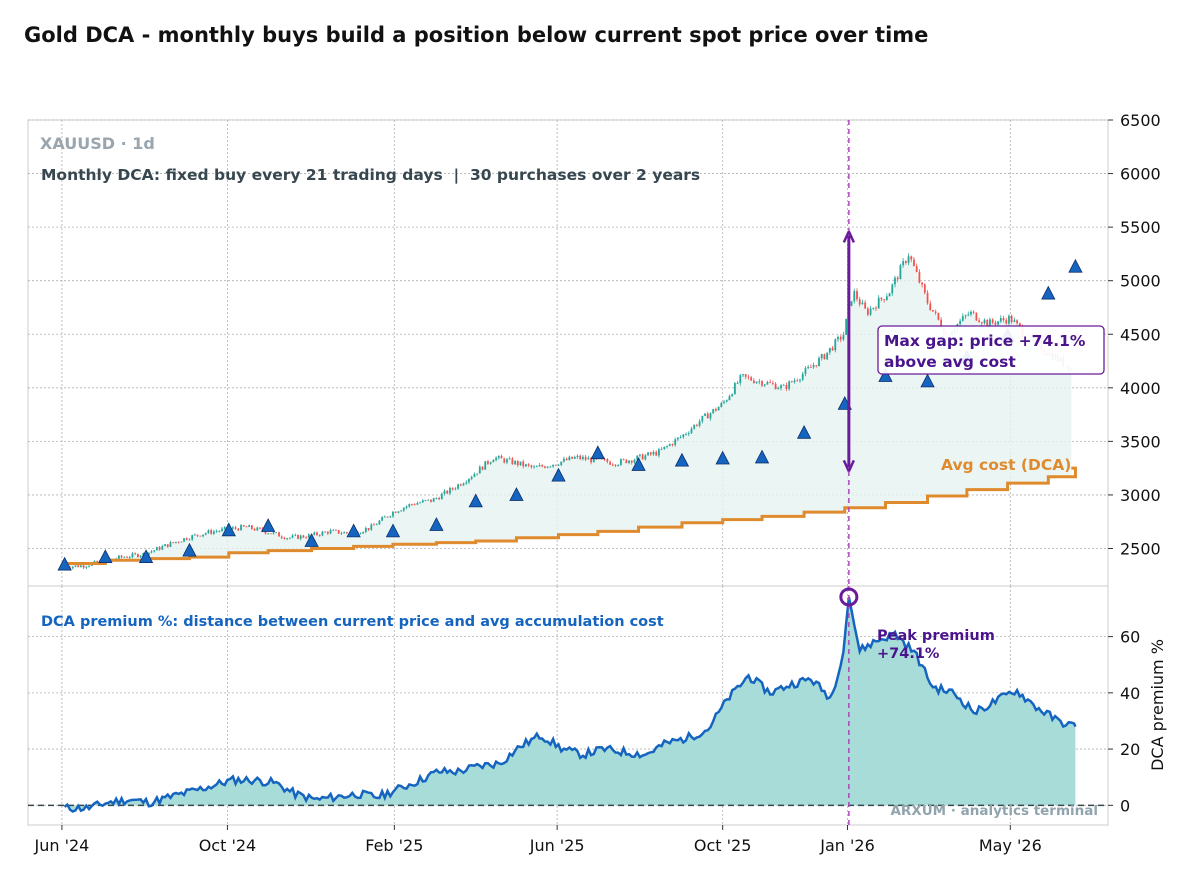  What do you see at coordinates (1140, 388) in the screenshot?
I see `price-y-tick-label: 4000` at bounding box center [1140, 388].